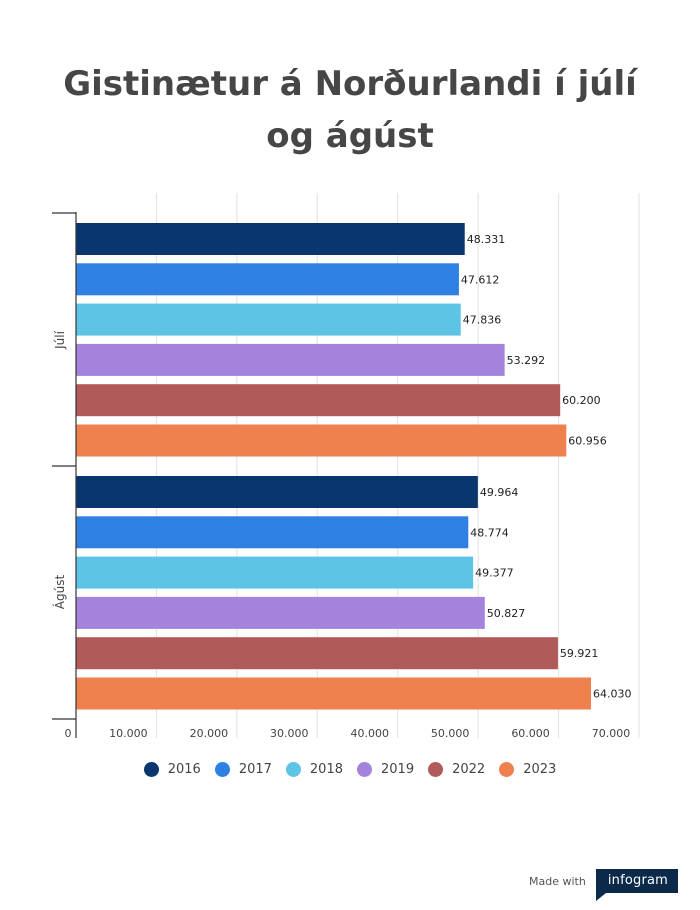 The width and height of the screenshot is (700, 910). What do you see at coordinates (350, 110) in the screenshot?
I see `chart-title: Gistinætur á Norðurlandi í júlí og ágúst` at bounding box center [350, 110].